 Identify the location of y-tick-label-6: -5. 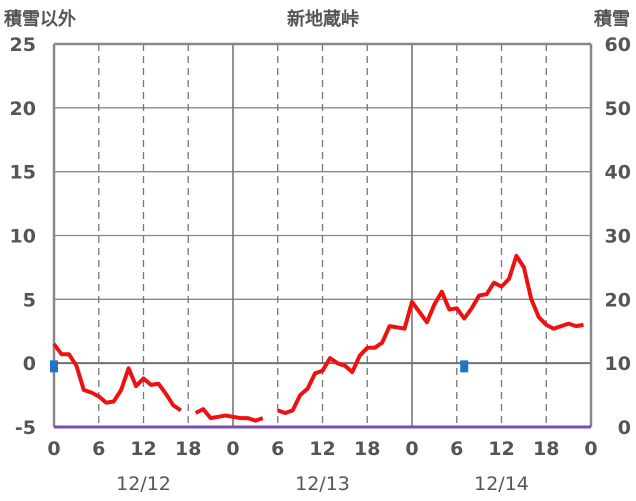
(25, 428).